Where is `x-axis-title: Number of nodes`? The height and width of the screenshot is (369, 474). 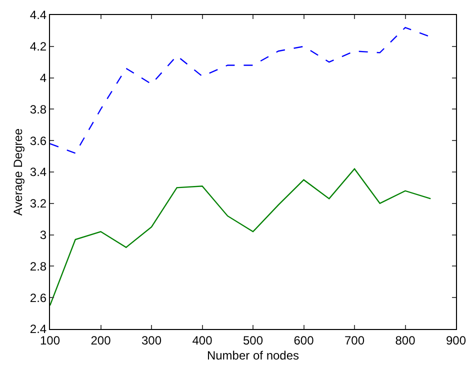
x-axis-title: Number of nodes is located at coordinates (253, 355).